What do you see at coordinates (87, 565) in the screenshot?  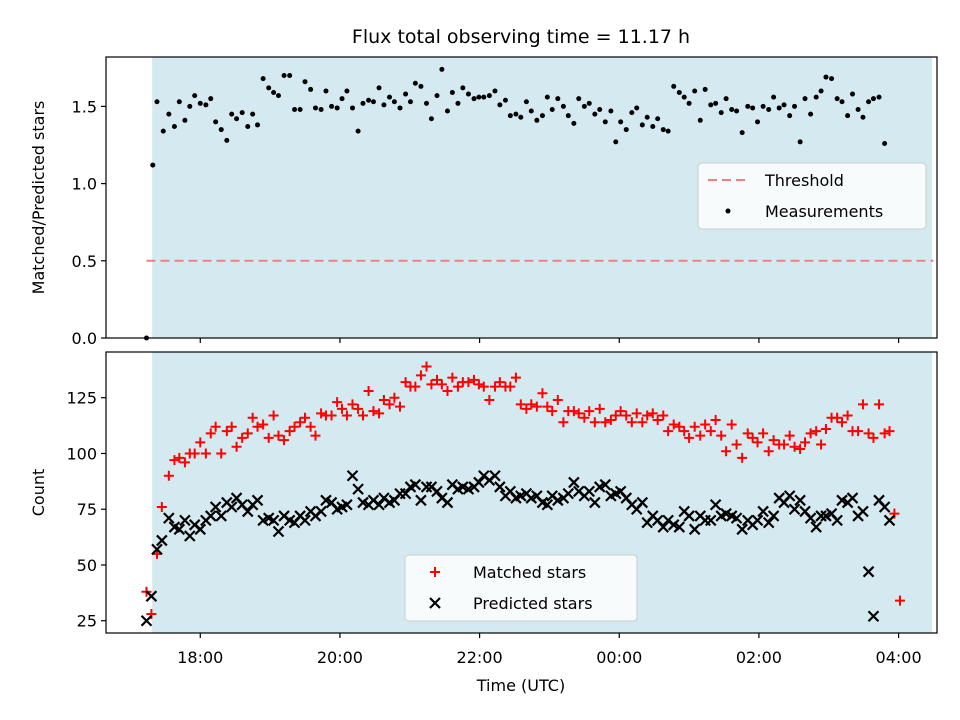 I see `y-tick-label: 50` at bounding box center [87, 565].